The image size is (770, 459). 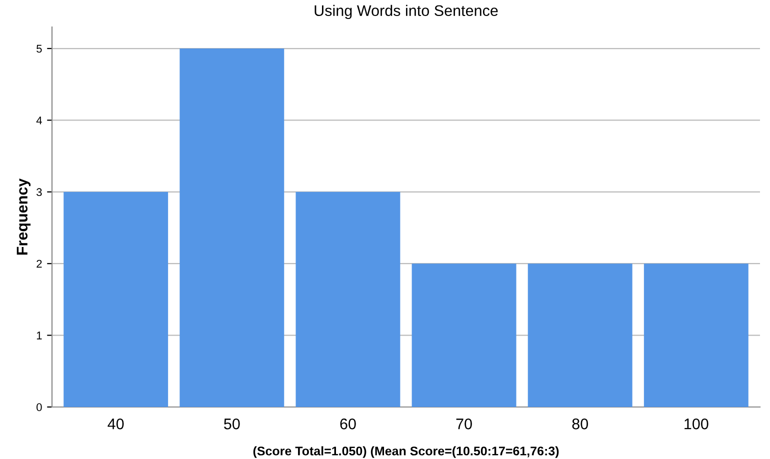 What do you see at coordinates (39, 120) in the screenshot?
I see `y-tick-label: 4` at bounding box center [39, 120].